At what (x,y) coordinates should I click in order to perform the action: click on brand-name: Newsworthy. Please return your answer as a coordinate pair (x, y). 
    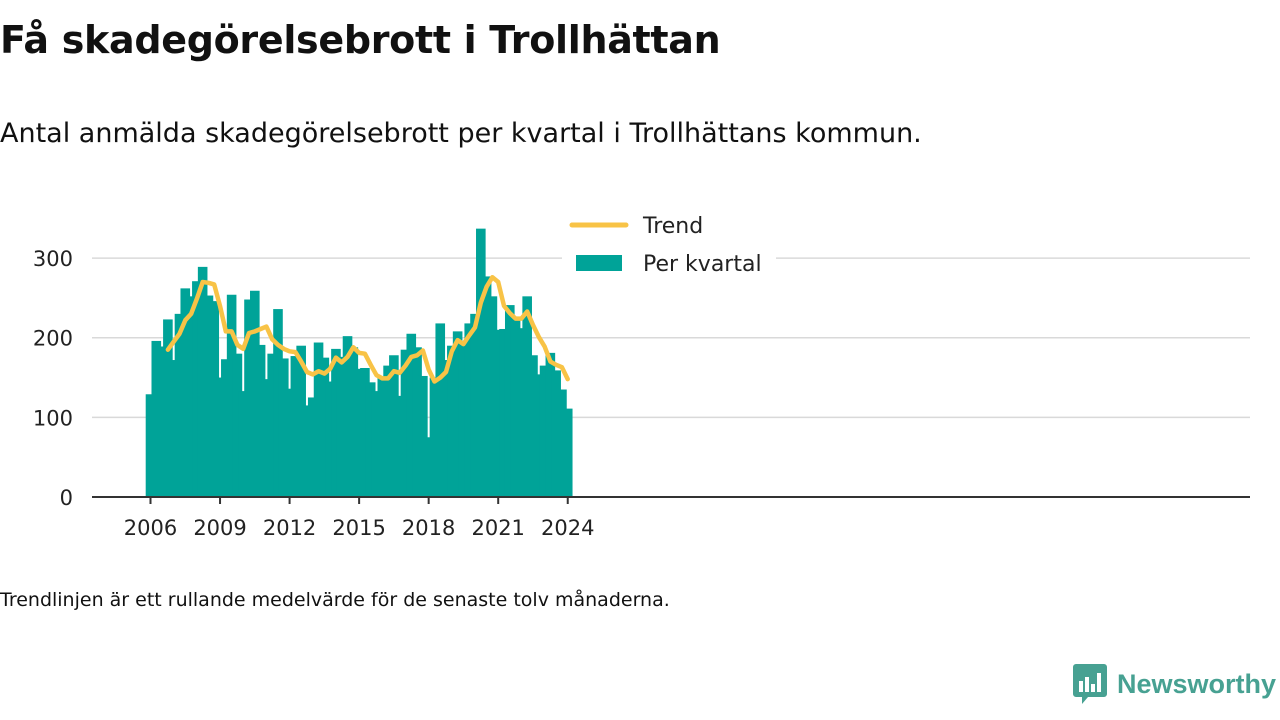
    Looking at the image, I should click on (1197, 683).